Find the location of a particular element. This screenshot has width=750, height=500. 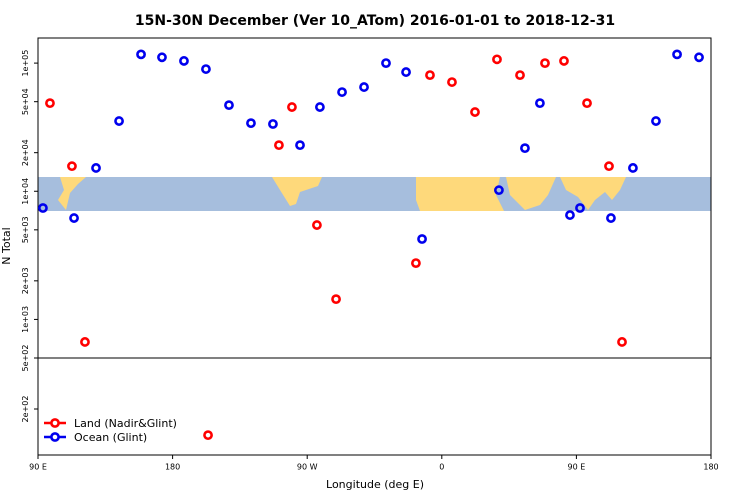

y-tick-label: 1e+05 is located at coordinates (25, 63).